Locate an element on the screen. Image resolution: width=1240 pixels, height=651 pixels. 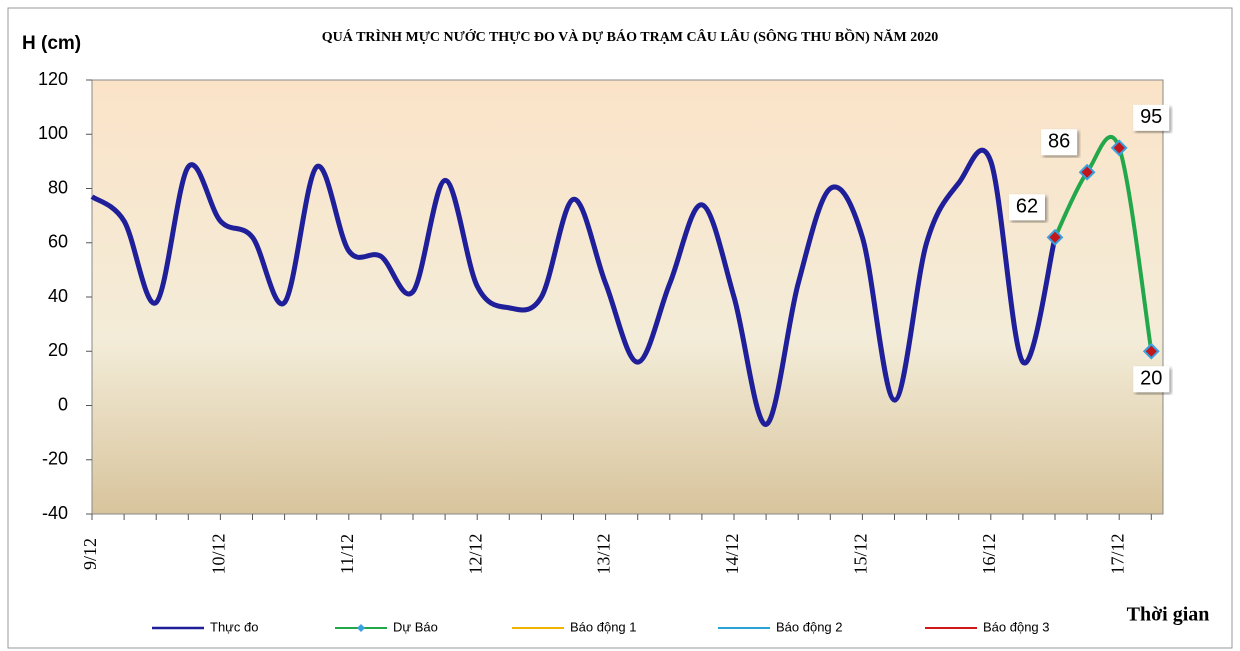
x-axis-label: Thời gian is located at coordinates (1168, 615).